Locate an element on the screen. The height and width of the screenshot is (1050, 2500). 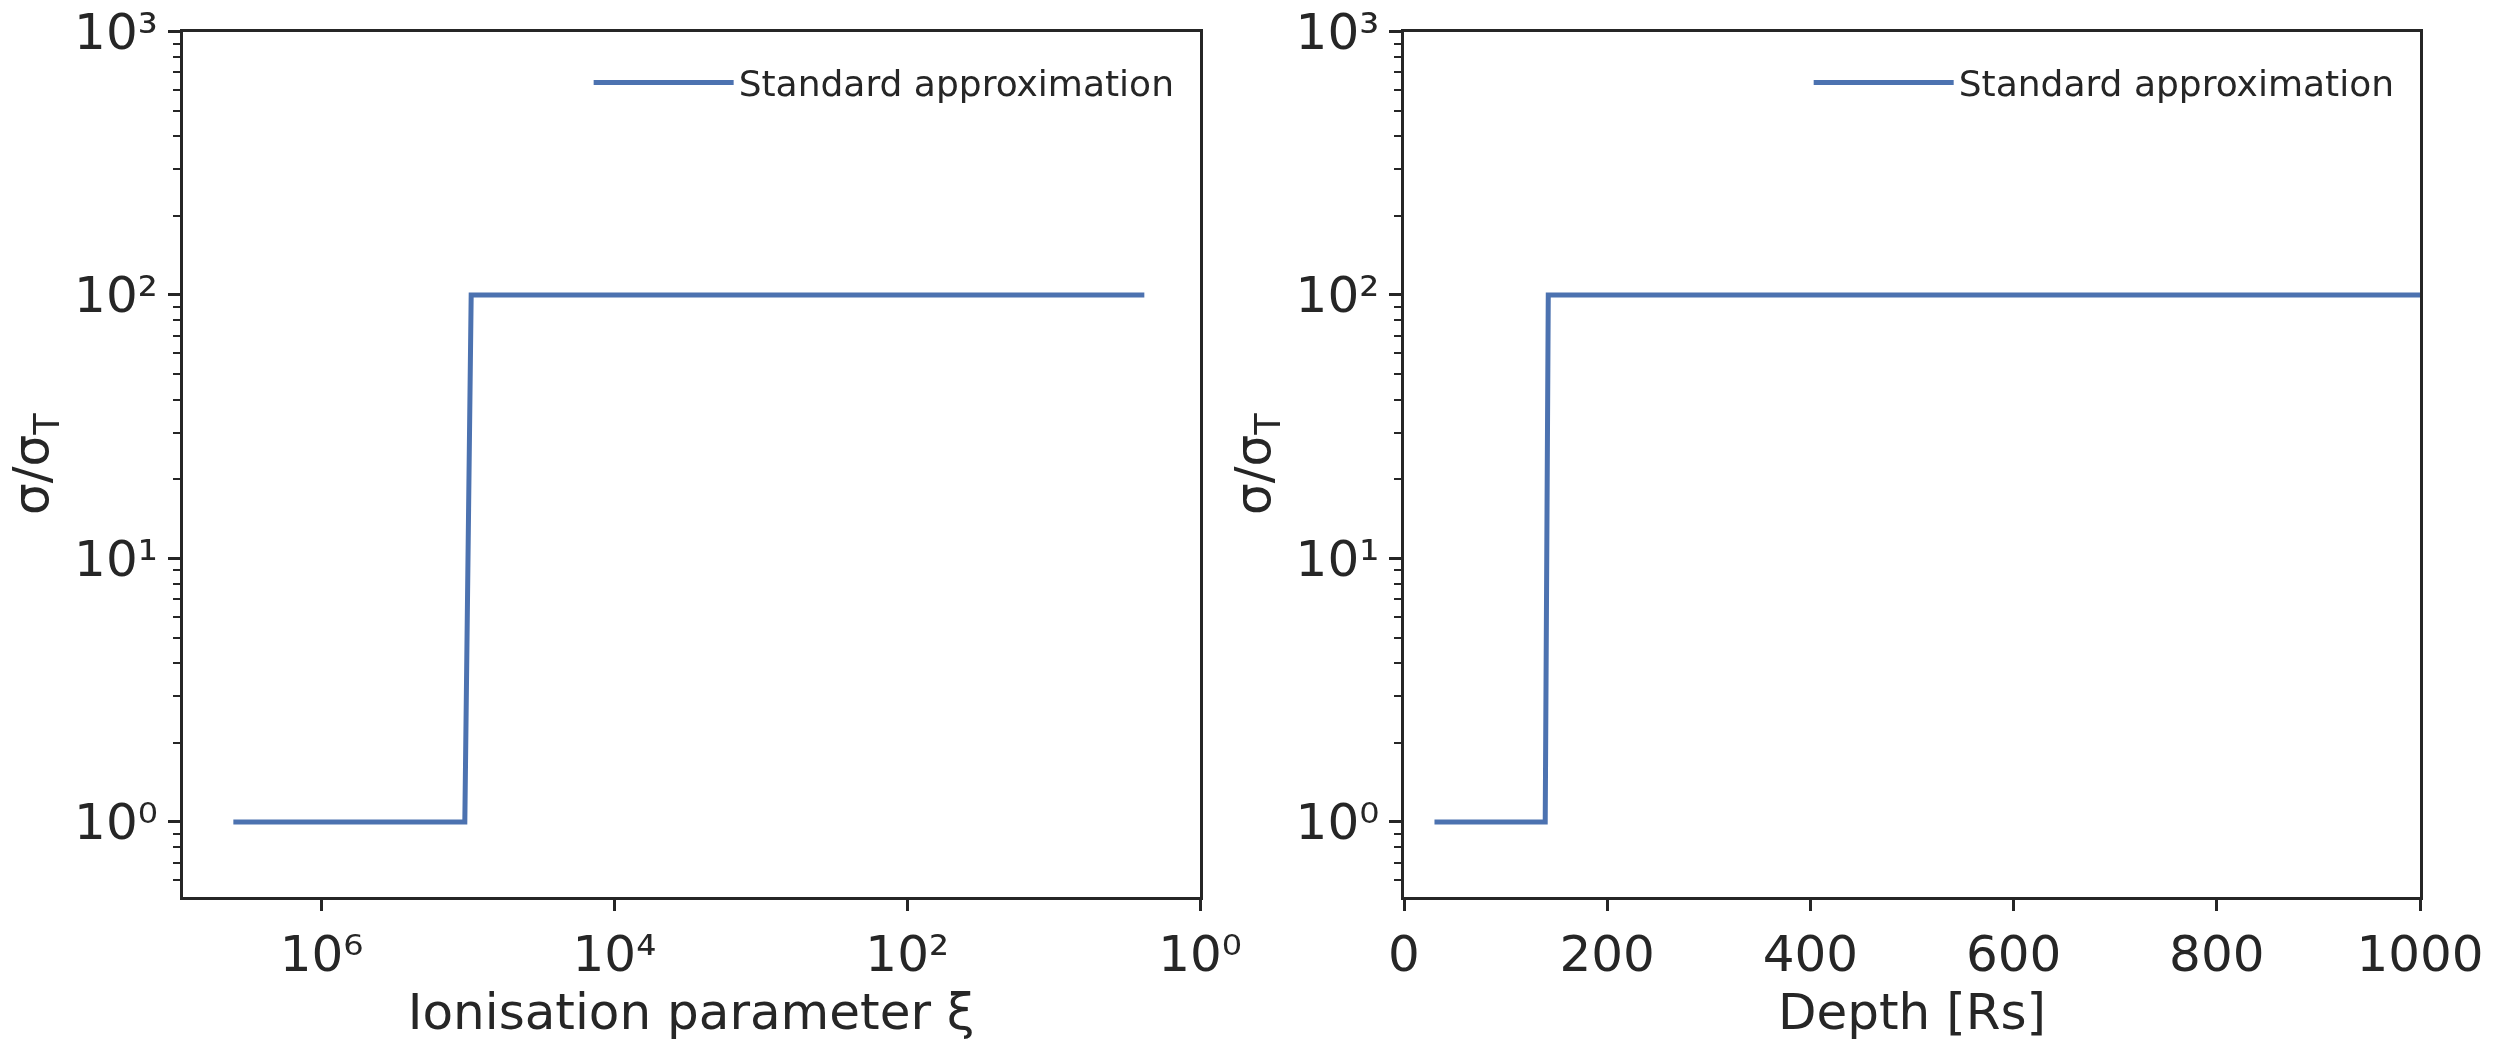
x-tick-label: 400 is located at coordinates (1810, 954).